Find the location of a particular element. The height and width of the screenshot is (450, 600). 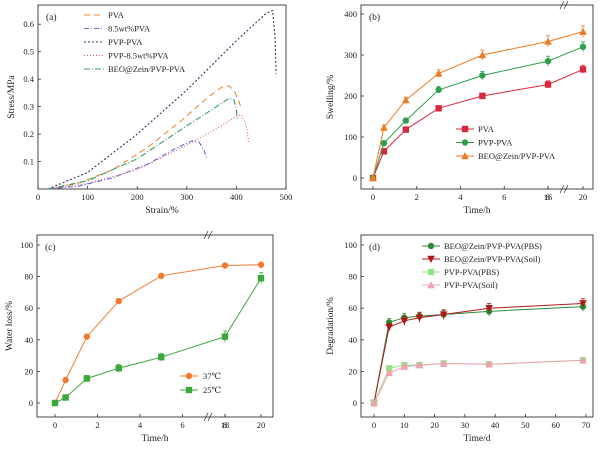

legend-label: PVP-PVA(Soil) is located at coordinates (471, 285).